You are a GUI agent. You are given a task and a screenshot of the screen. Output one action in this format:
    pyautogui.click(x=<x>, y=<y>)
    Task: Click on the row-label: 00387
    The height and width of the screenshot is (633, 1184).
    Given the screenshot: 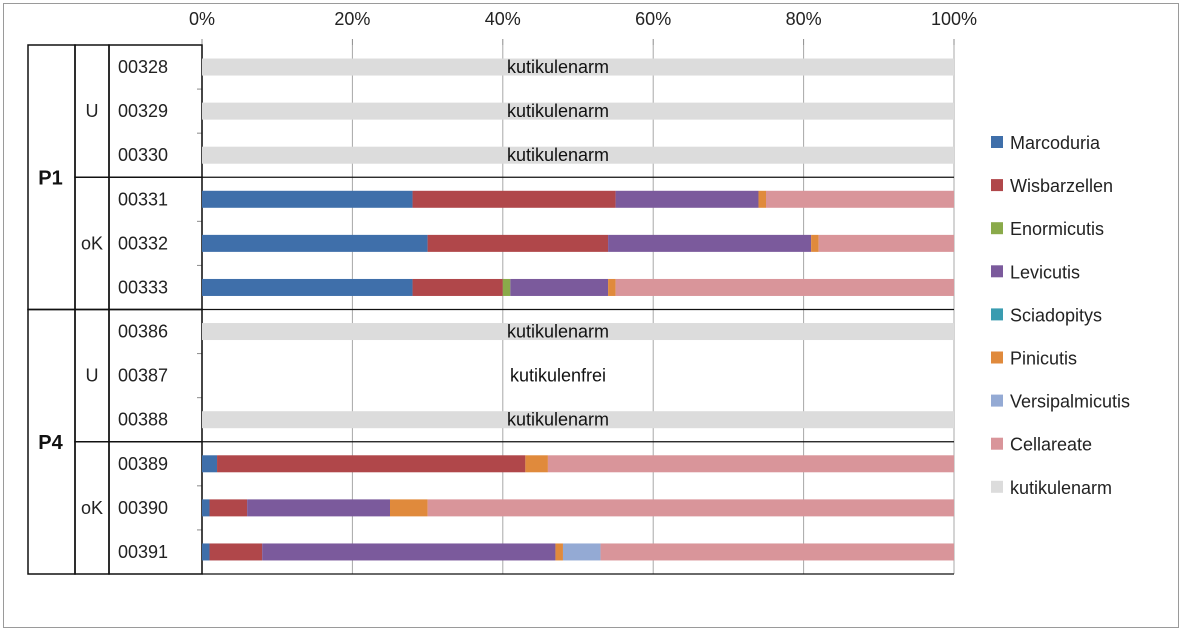 What is the action you would take?
    pyautogui.click(x=143, y=376)
    